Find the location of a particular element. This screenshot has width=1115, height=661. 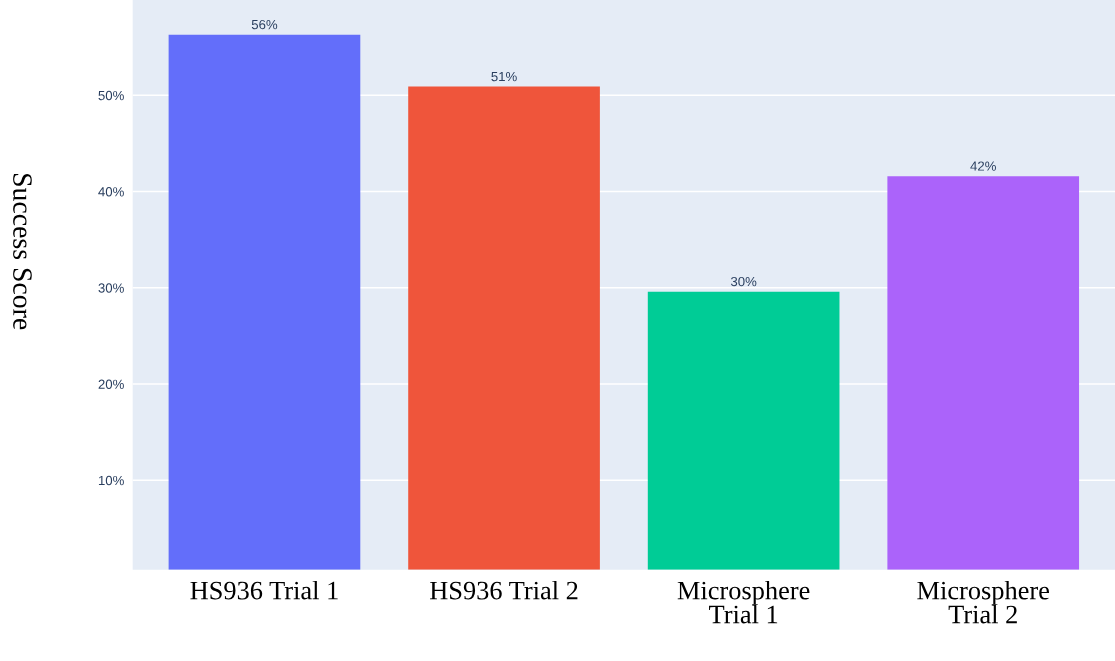

data-label: 42% is located at coordinates (983, 166).